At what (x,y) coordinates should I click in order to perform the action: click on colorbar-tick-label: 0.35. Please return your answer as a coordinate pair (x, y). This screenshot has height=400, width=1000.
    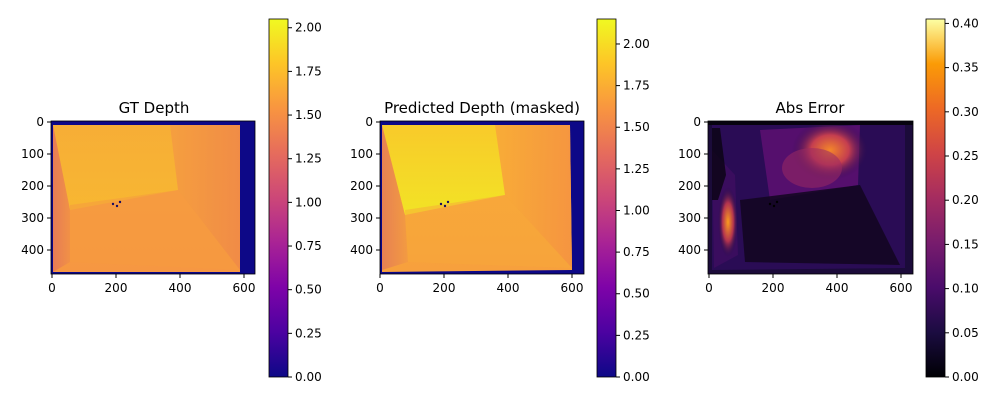
    Looking at the image, I should click on (965, 68).